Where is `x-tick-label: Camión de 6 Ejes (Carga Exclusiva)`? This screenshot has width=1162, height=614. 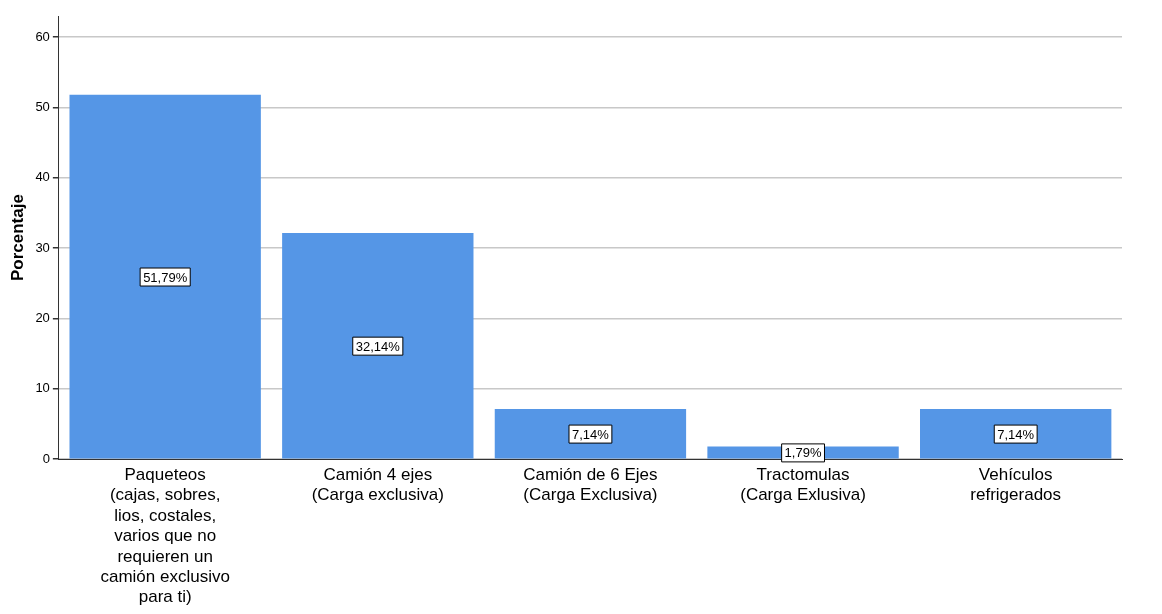
x-tick-label: Camión de 6 Ejes (Carga Exclusiva) is located at coordinates (590, 485).